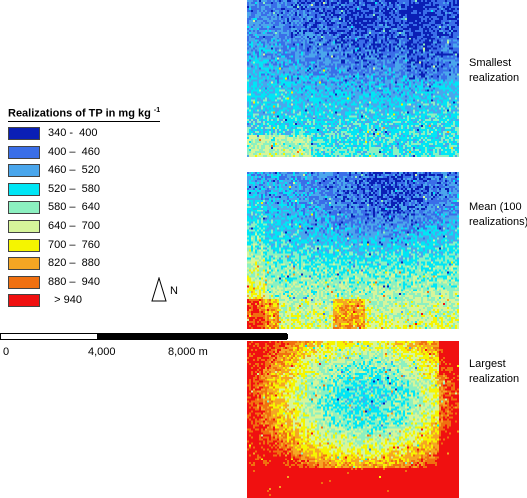 The width and height of the screenshot is (527, 498). I want to click on caption-line: Smallest realization, so click(494, 70).